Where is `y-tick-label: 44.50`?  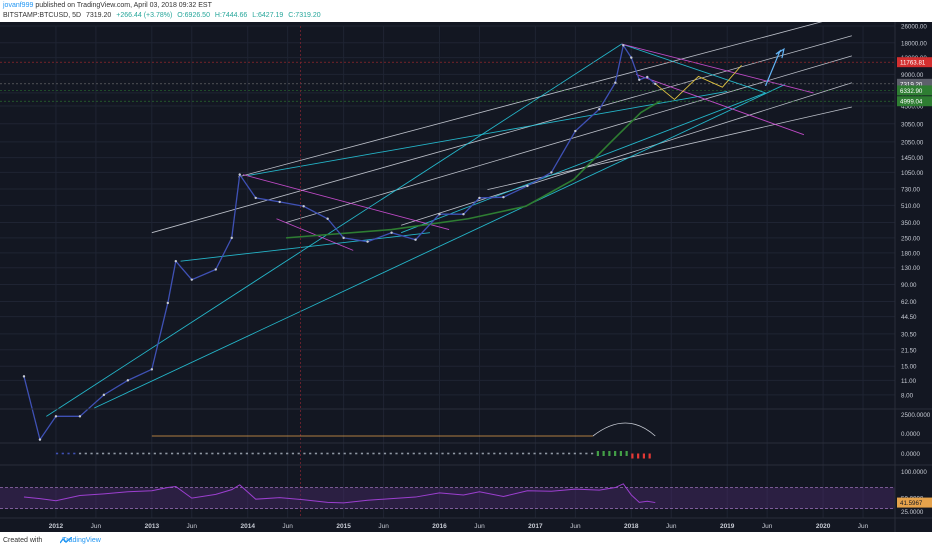 y-tick-label: 44.50 is located at coordinates (909, 317).